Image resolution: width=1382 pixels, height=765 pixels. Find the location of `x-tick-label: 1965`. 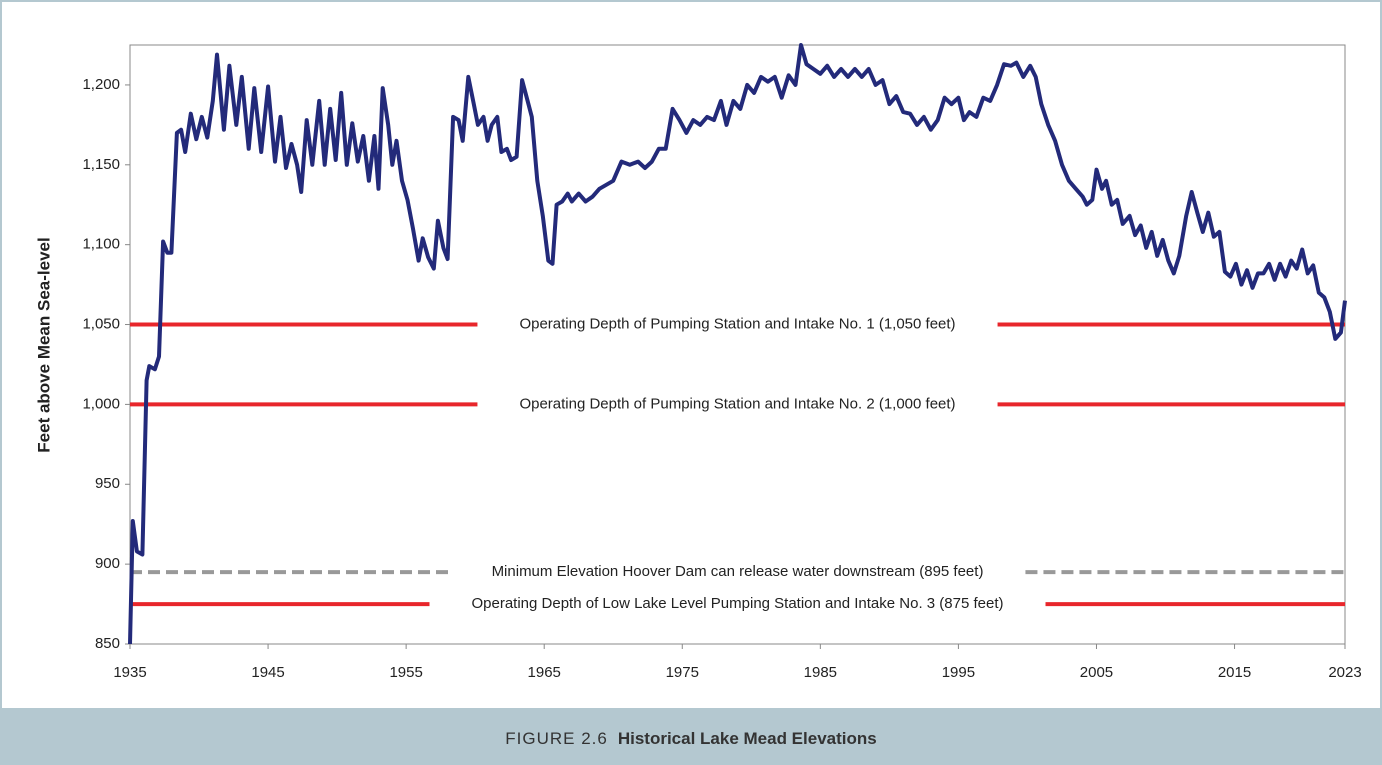

x-tick-label: 1965 is located at coordinates (544, 672).